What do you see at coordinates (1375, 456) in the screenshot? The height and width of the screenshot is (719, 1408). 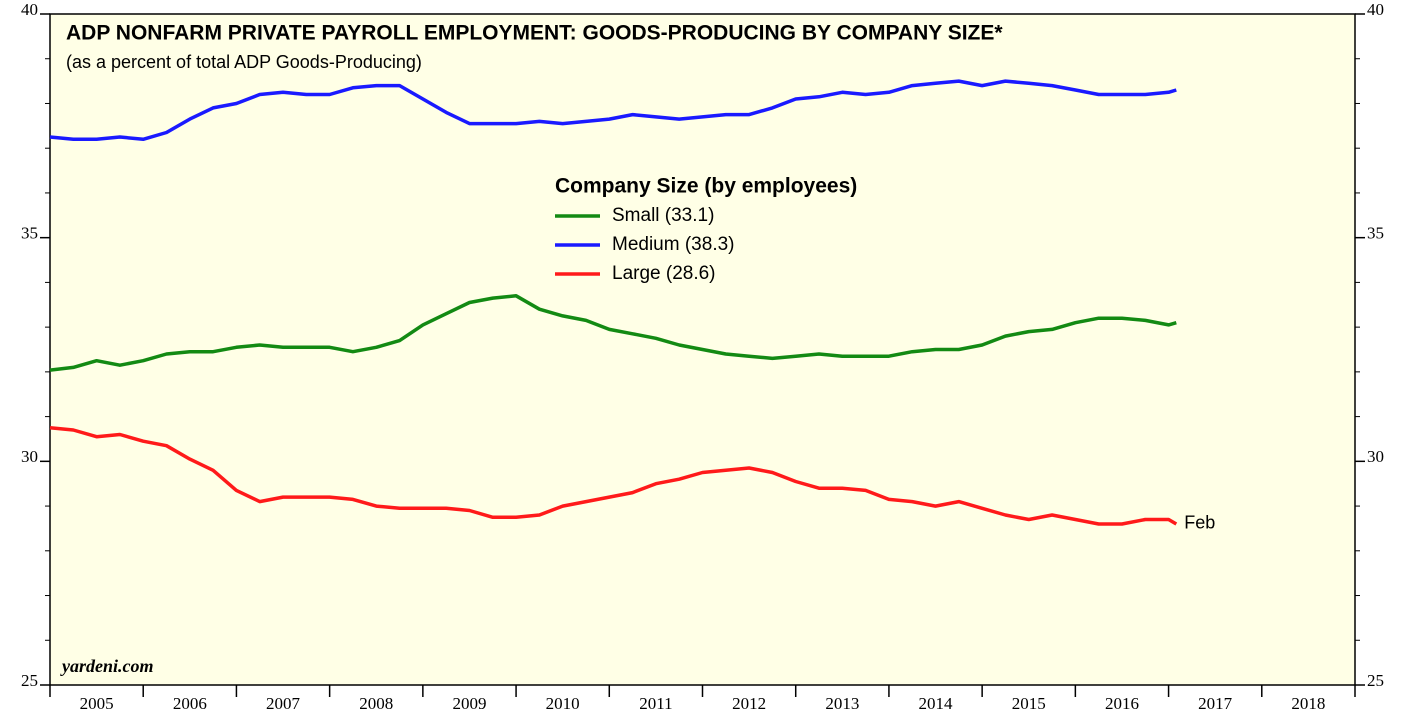 I see `y2-tick-label: 30` at bounding box center [1375, 456].